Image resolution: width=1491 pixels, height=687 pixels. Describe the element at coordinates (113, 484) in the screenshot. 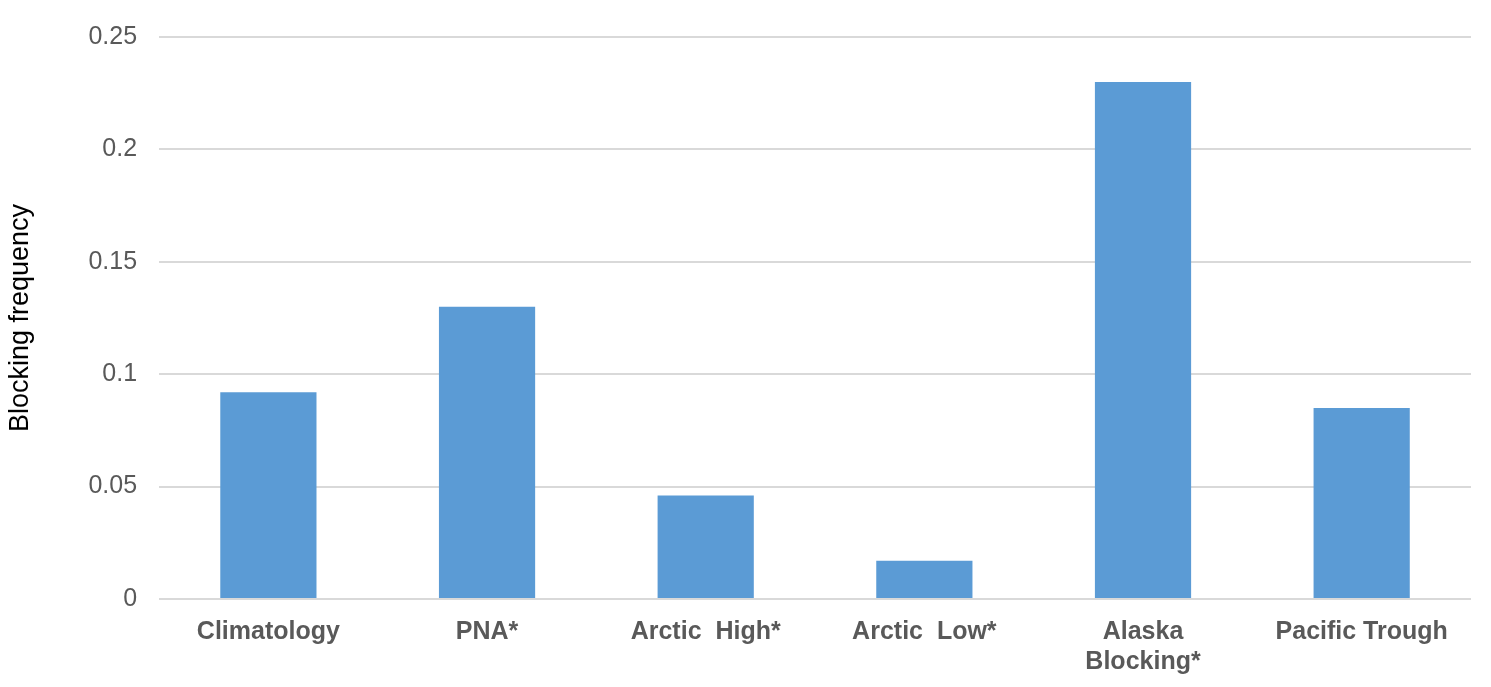

I see `y-tick-label: 0.05` at that location.